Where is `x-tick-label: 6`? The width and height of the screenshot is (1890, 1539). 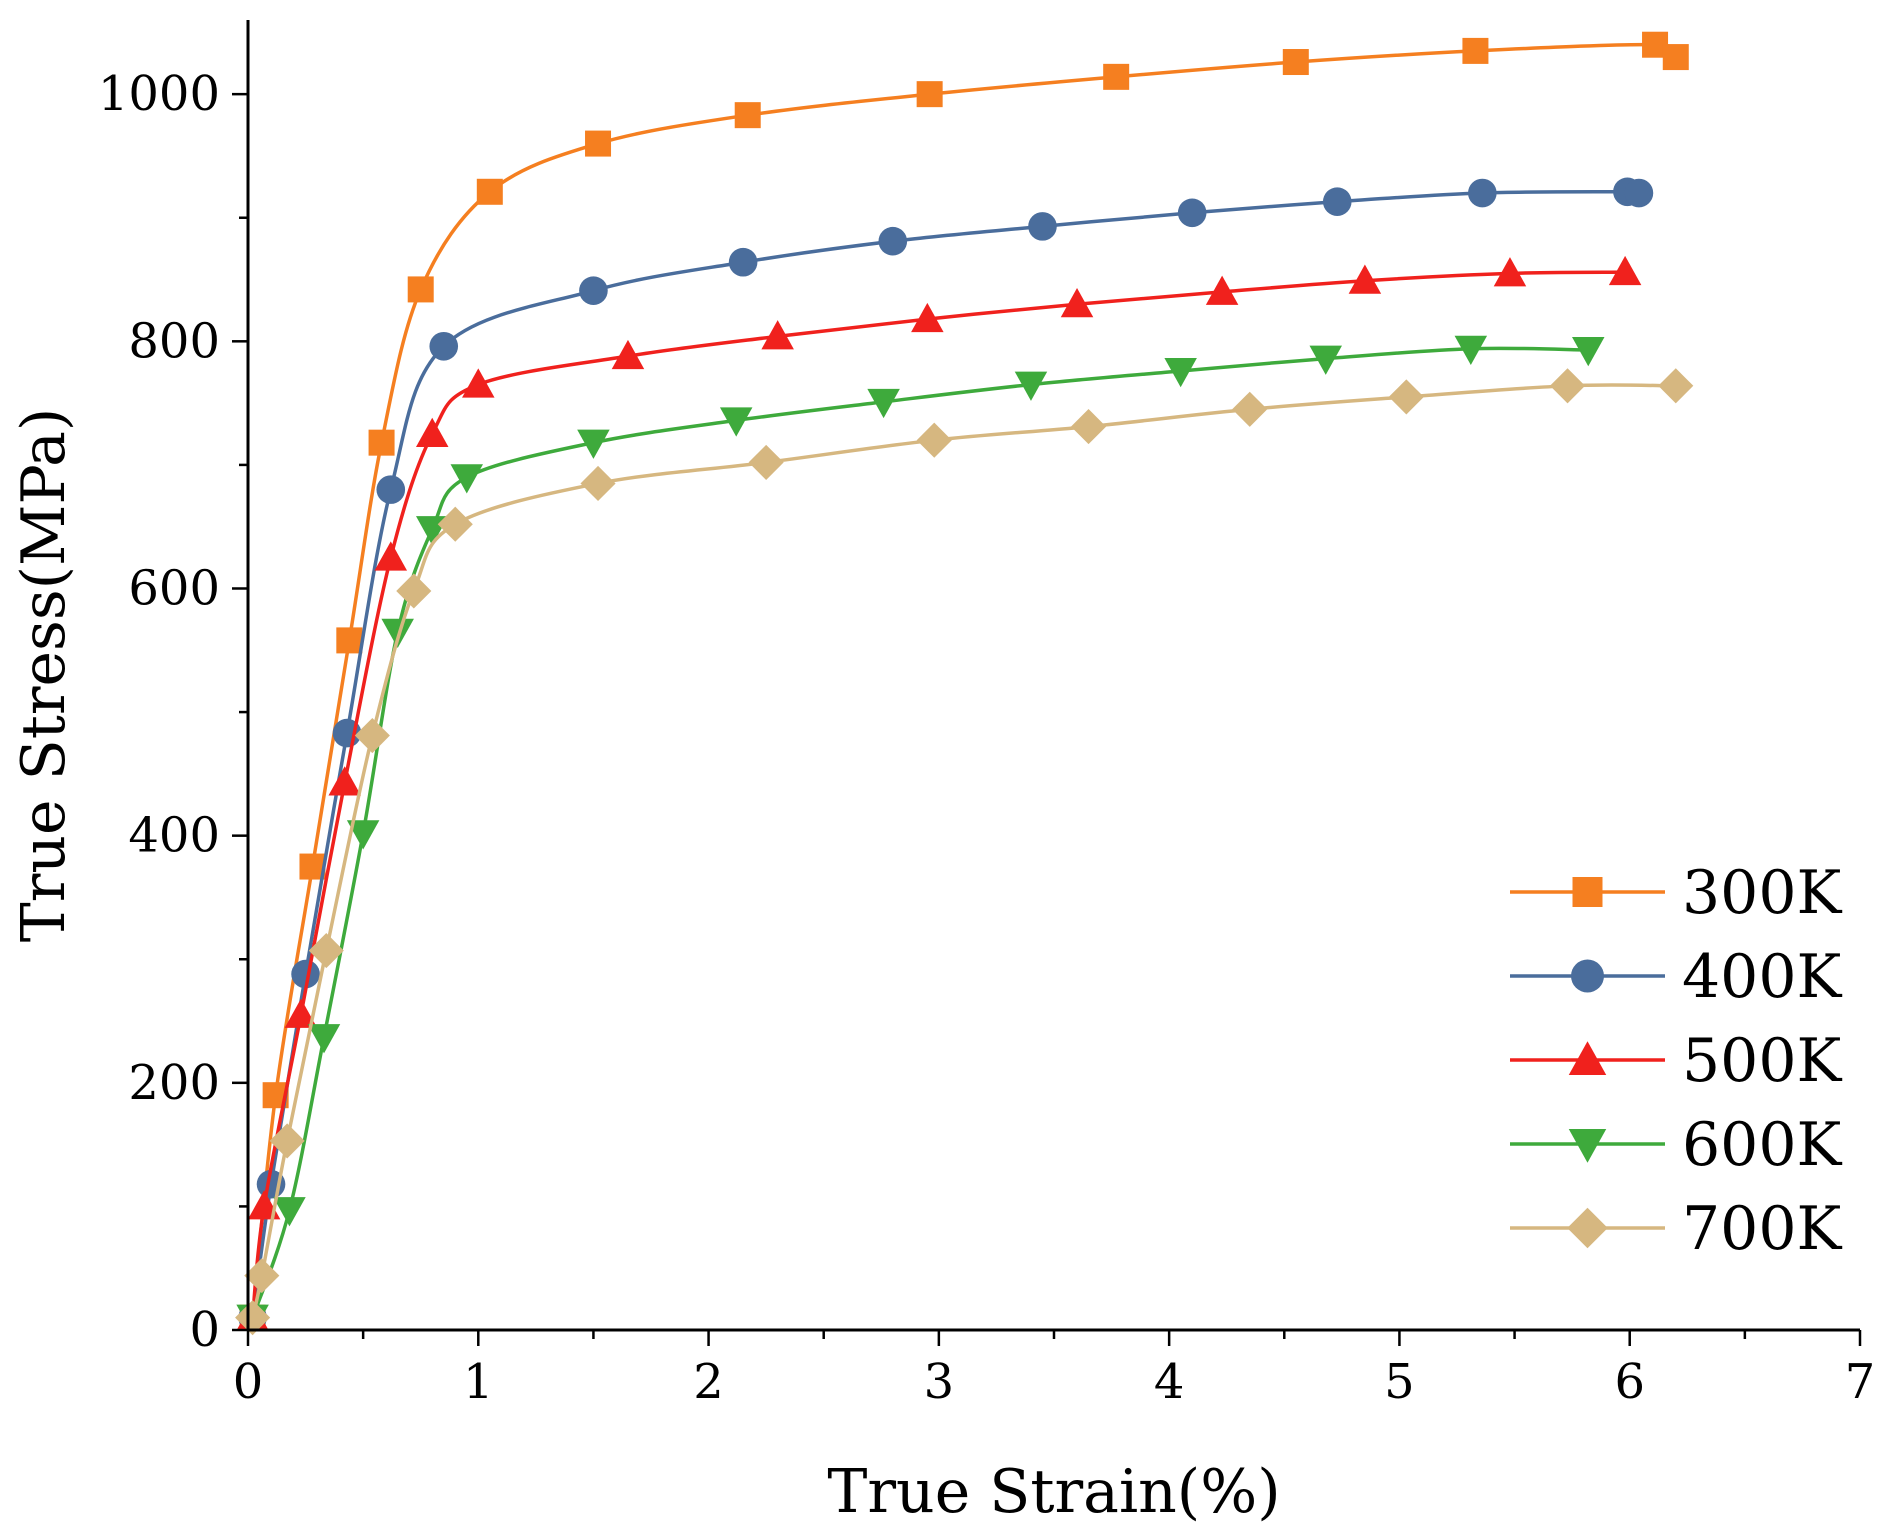 x-tick-label: 6 is located at coordinates (1629, 1382).